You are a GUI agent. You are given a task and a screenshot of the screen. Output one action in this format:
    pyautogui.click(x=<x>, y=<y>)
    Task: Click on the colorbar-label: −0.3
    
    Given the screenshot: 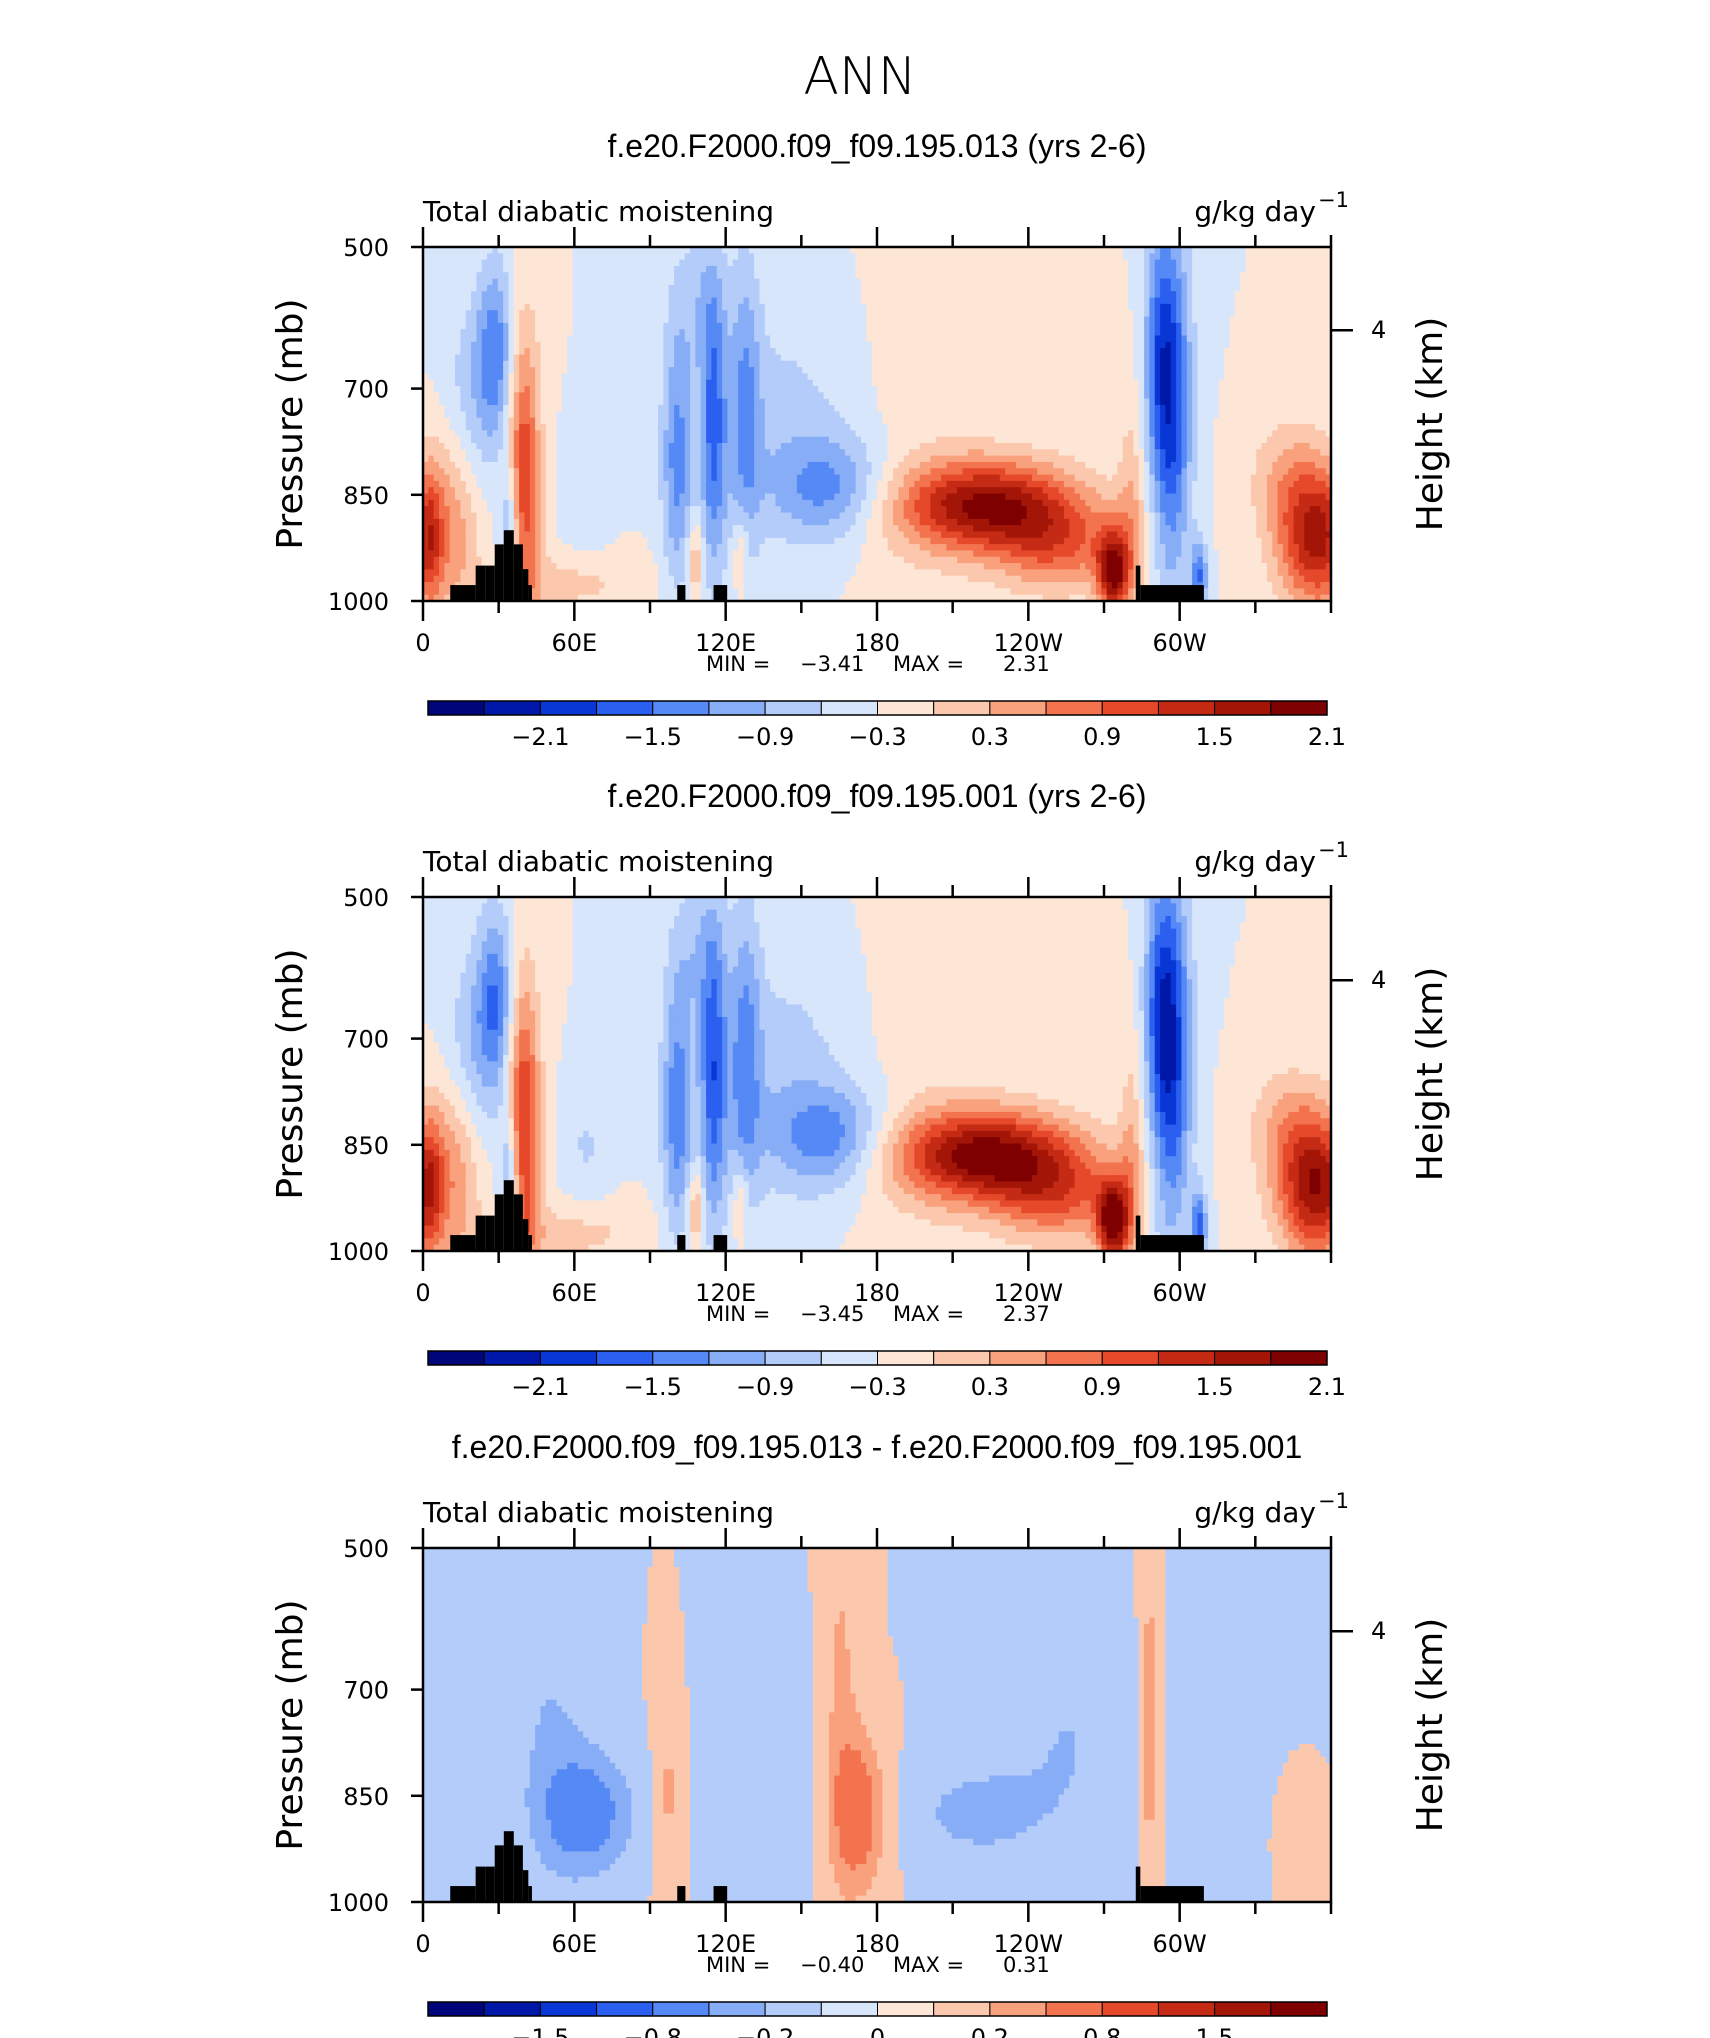 What is the action you would take?
    pyautogui.click(x=877, y=737)
    